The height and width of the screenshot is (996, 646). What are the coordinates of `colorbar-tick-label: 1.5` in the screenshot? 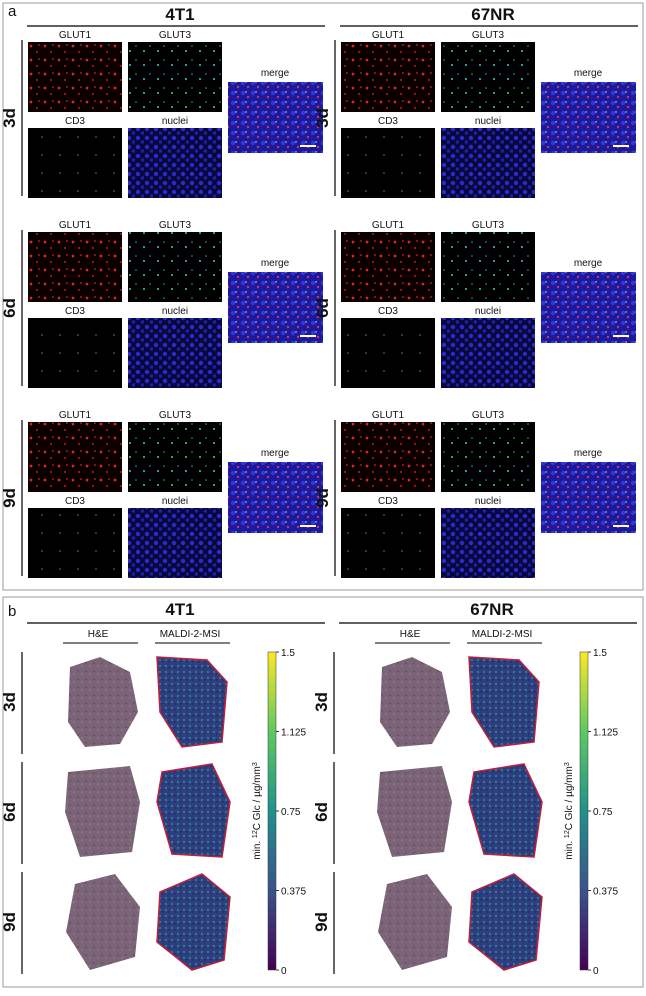 It's located at (600, 653).